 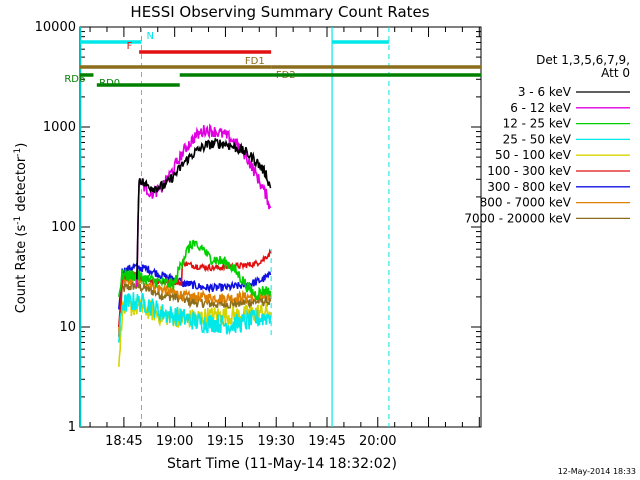 What do you see at coordinates (67, 327) in the screenshot?
I see `y-tick-label: 10` at bounding box center [67, 327].